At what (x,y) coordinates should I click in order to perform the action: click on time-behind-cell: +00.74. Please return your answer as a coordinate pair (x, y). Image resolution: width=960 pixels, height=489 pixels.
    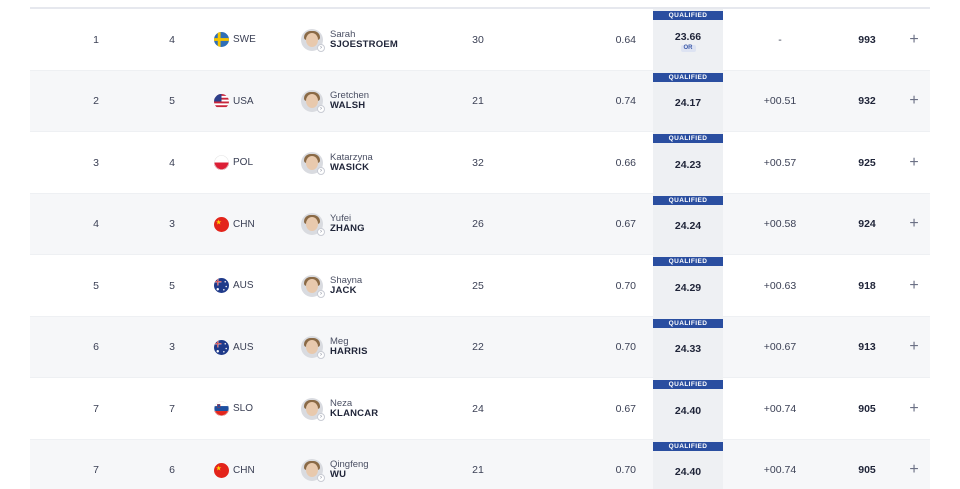
    Looking at the image, I should click on (780, 470).